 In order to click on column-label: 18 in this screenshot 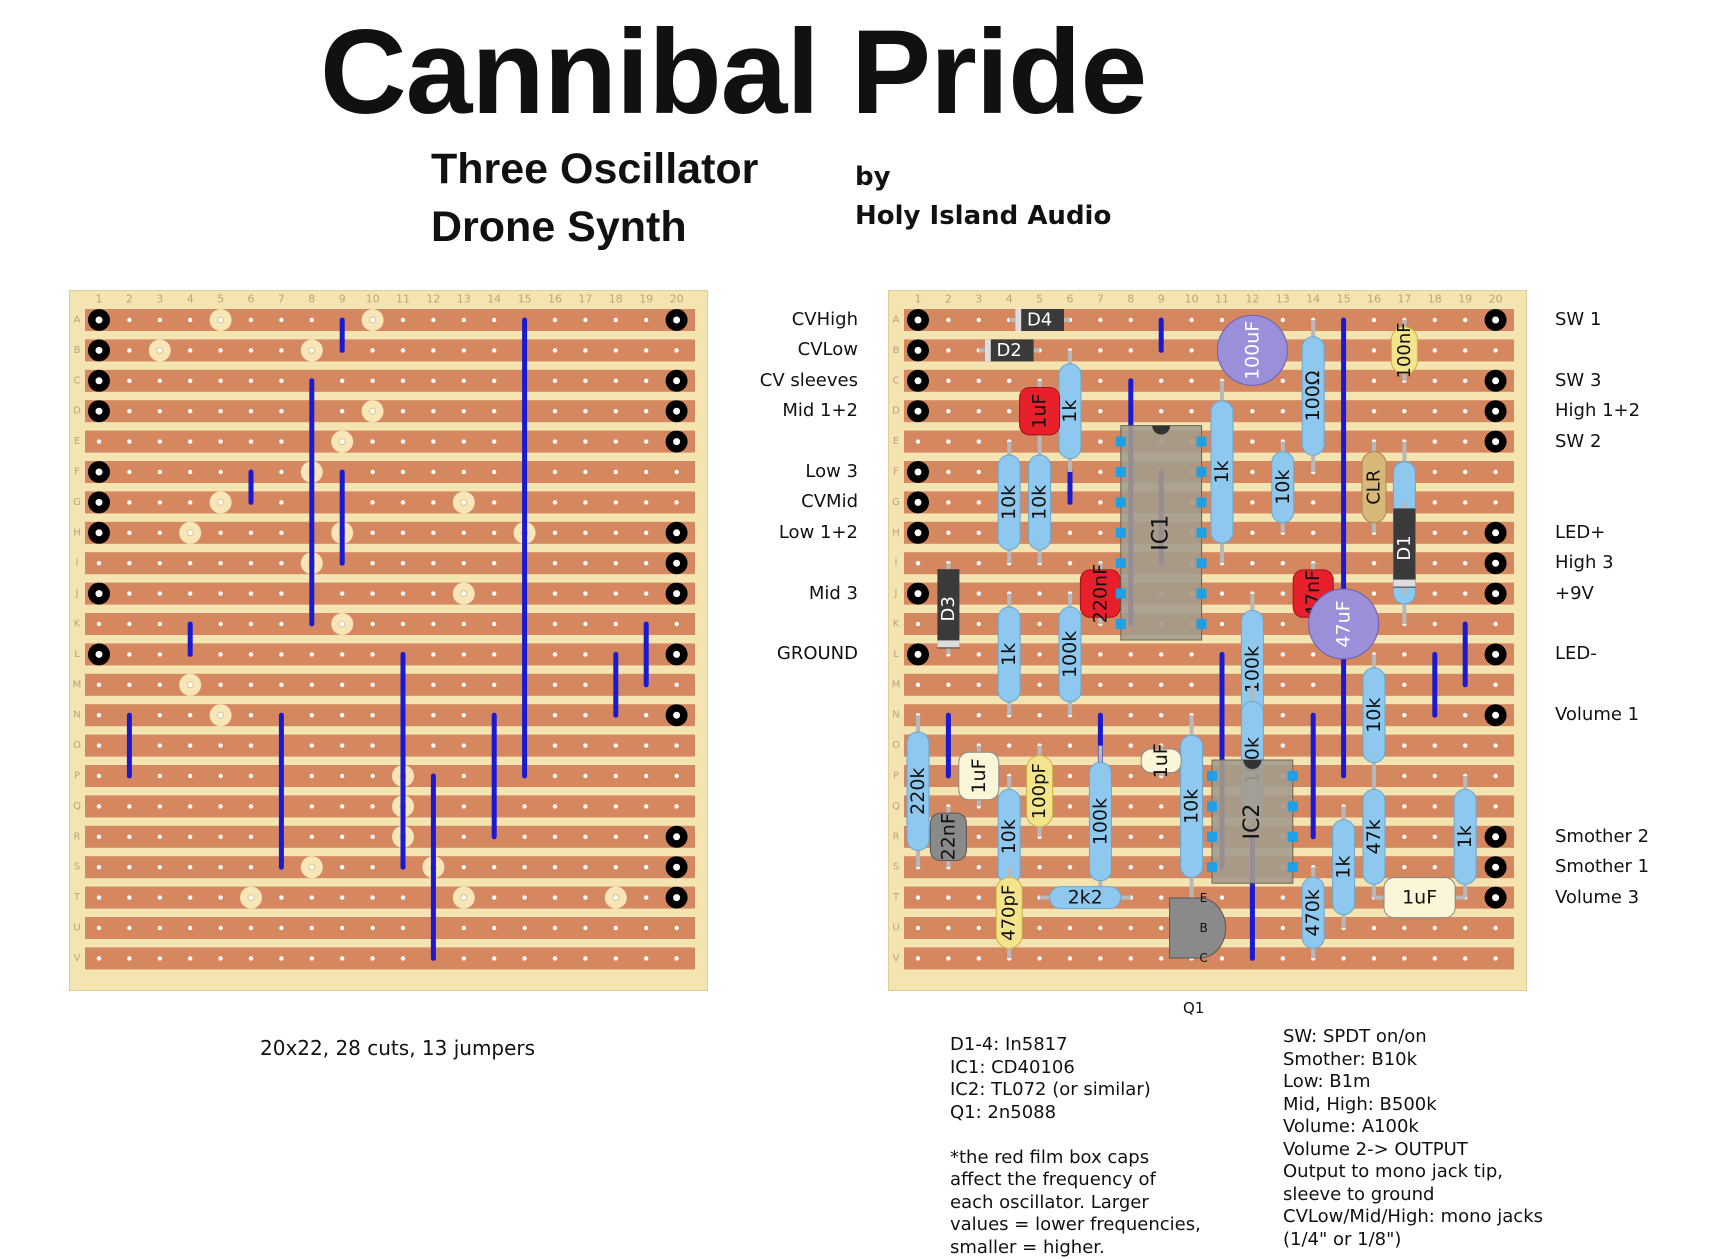, I will do `click(1435, 299)`.